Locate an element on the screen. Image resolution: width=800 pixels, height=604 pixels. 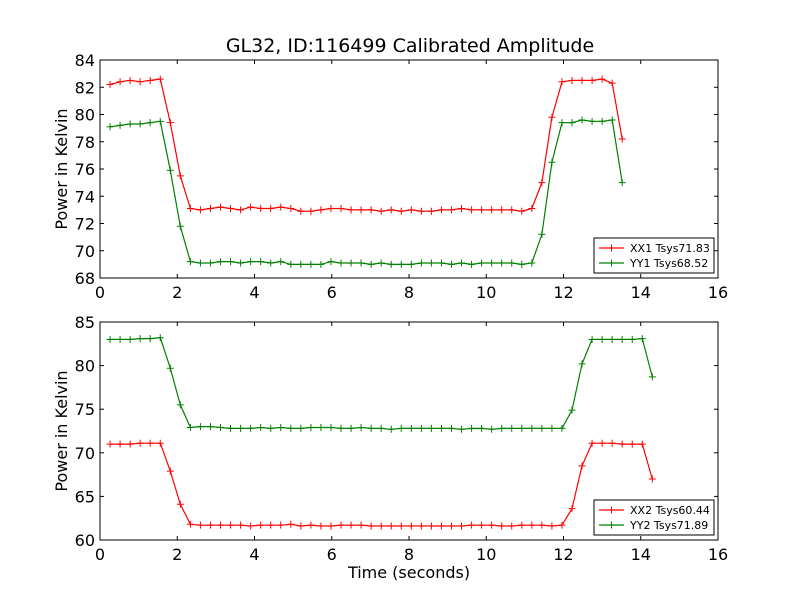
y-tick-label: 75 is located at coordinates (85, 409).